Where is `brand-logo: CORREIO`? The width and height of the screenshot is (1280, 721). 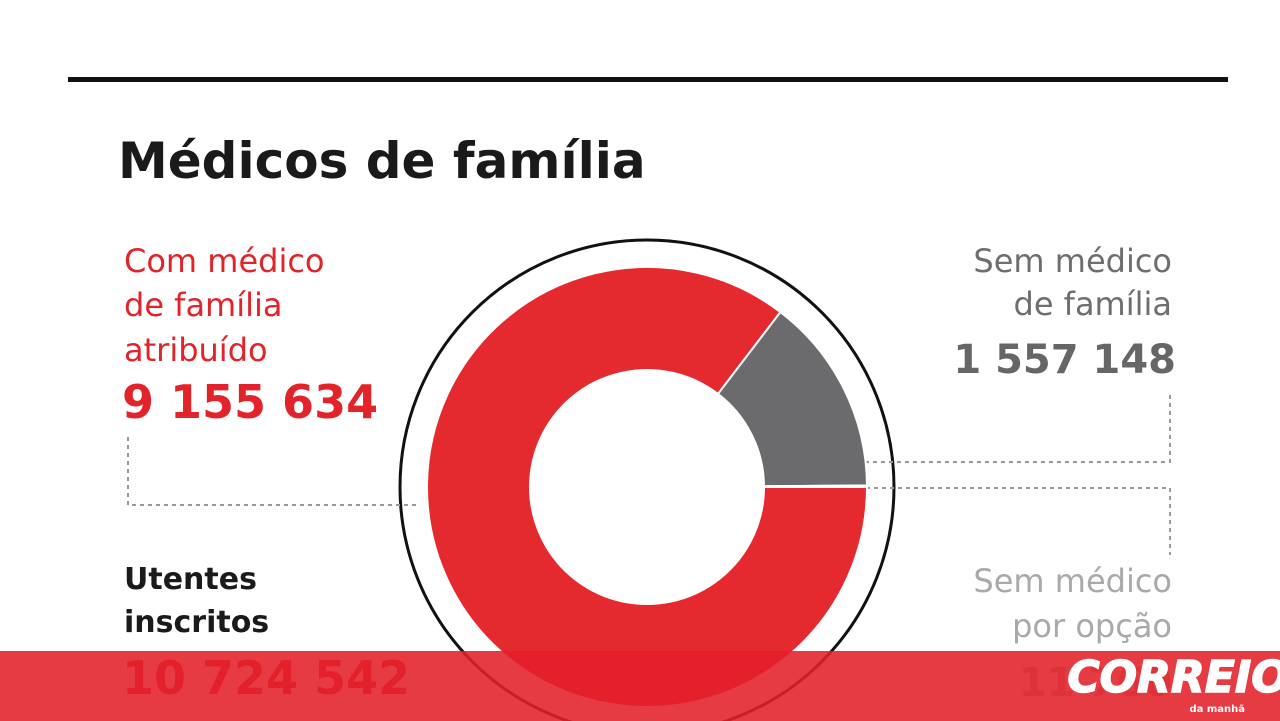
brand-logo: CORREIO is located at coordinates (1173, 677).